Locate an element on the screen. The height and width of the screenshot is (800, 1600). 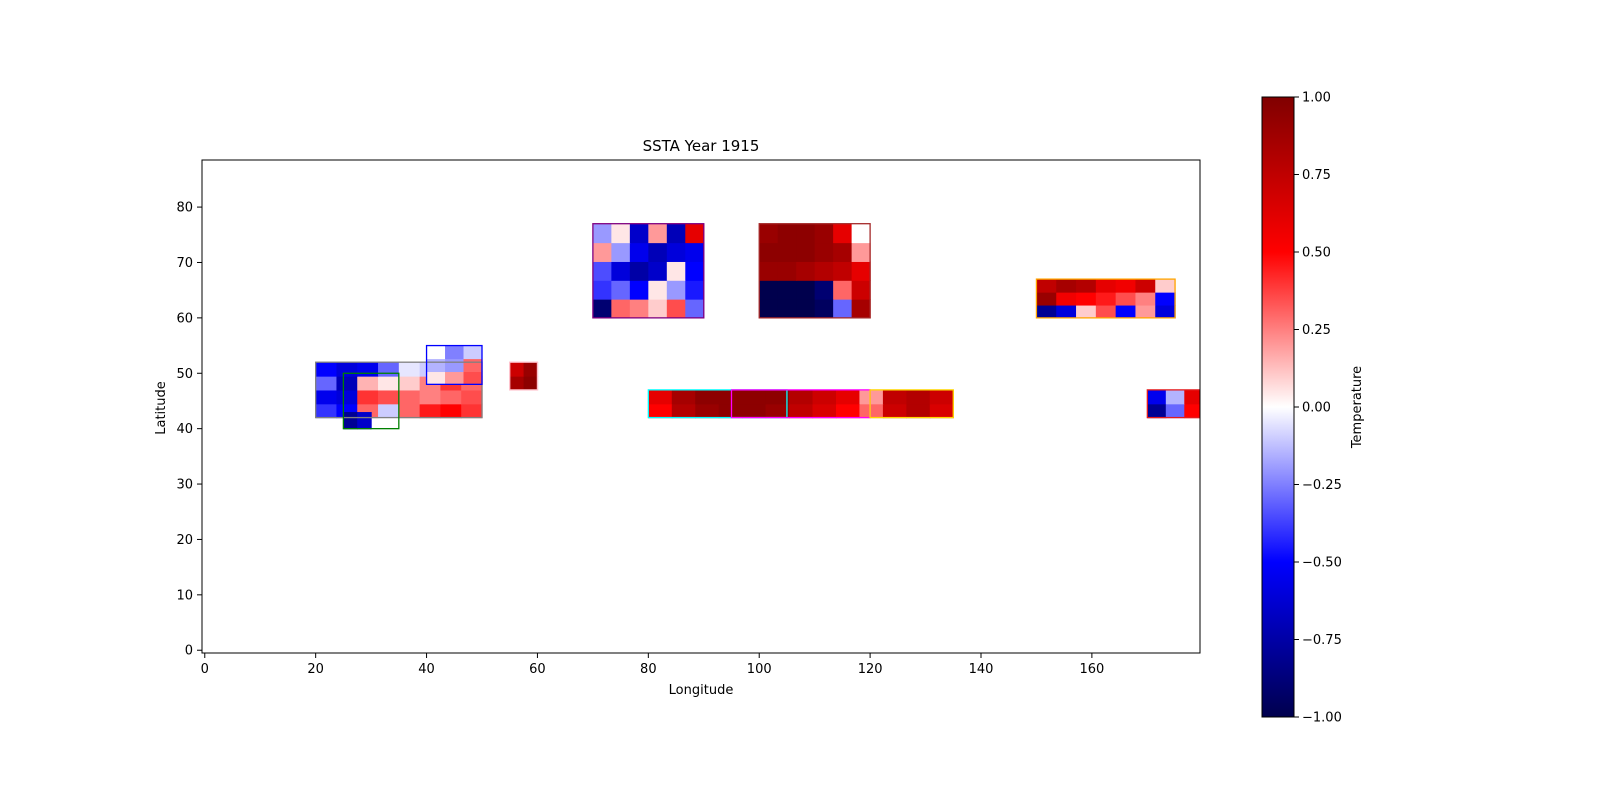
y-tick-label: 60 is located at coordinates (184, 318).